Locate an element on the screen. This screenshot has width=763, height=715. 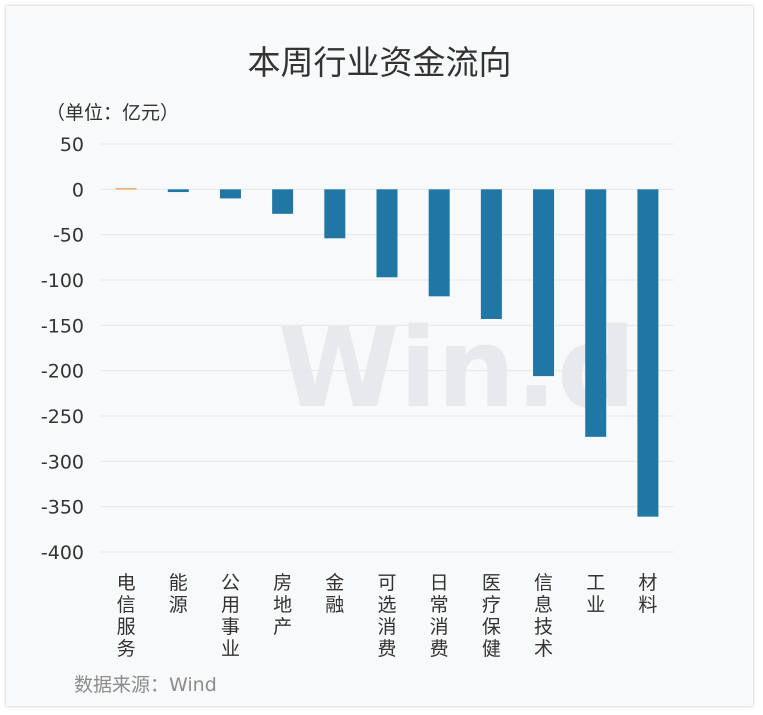
y-tick-label: -300 is located at coordinates (62, 462).